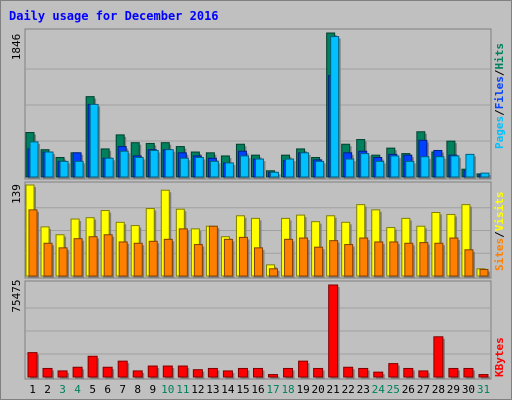 The width and height of the screenshot is (512, 400). I want to click on day-label: 28, so click(438, 389).